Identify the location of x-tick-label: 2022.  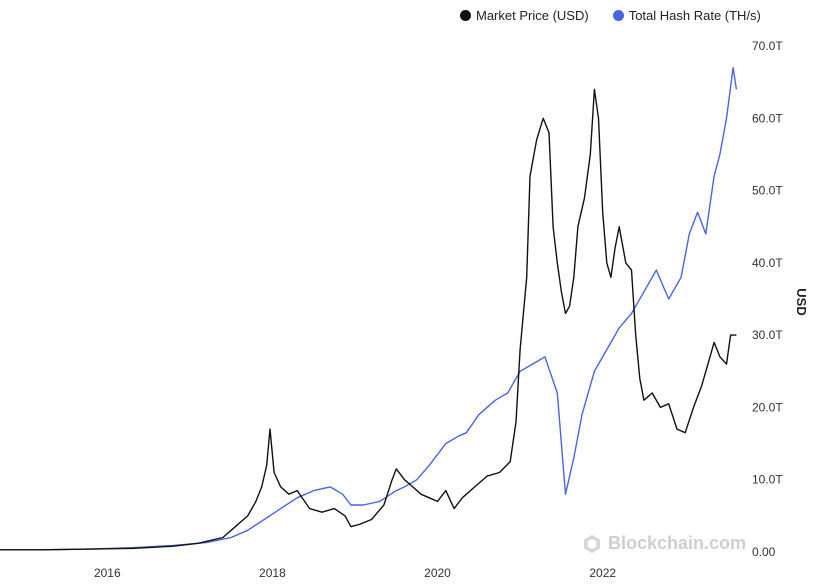
(602, 573).